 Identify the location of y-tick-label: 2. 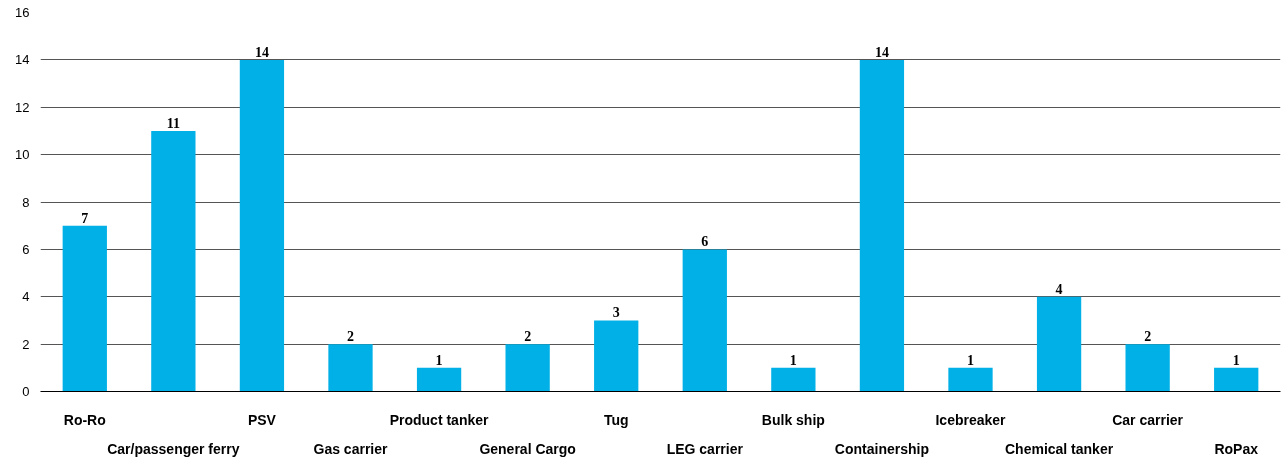
(26, 344).